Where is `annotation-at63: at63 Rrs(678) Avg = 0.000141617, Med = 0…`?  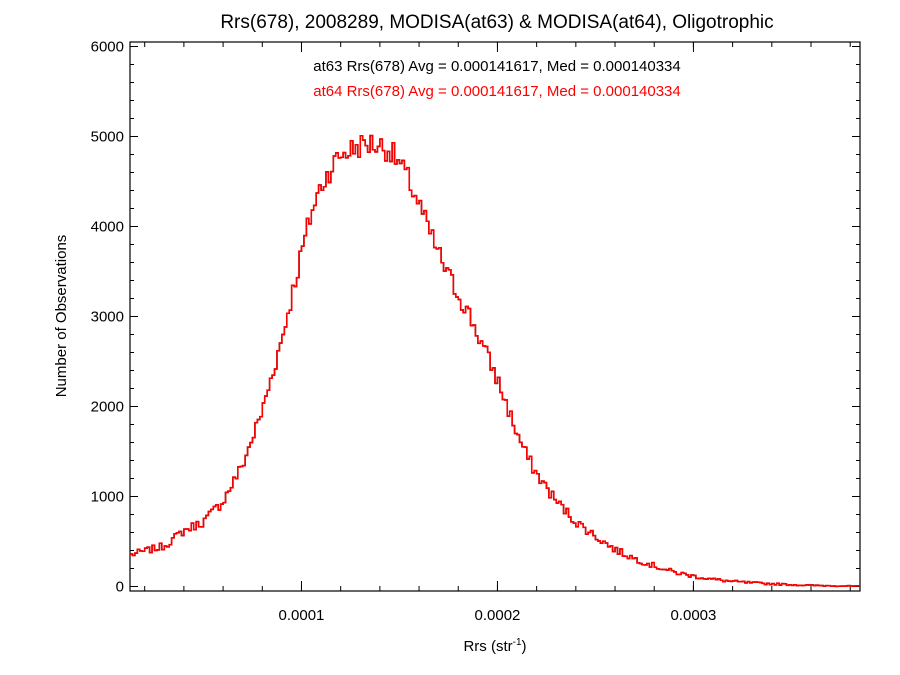
annotation-at63: at63 Rrs(678) Avg = 0.000141617, Med = 0… is located at coordinates (497, 66).